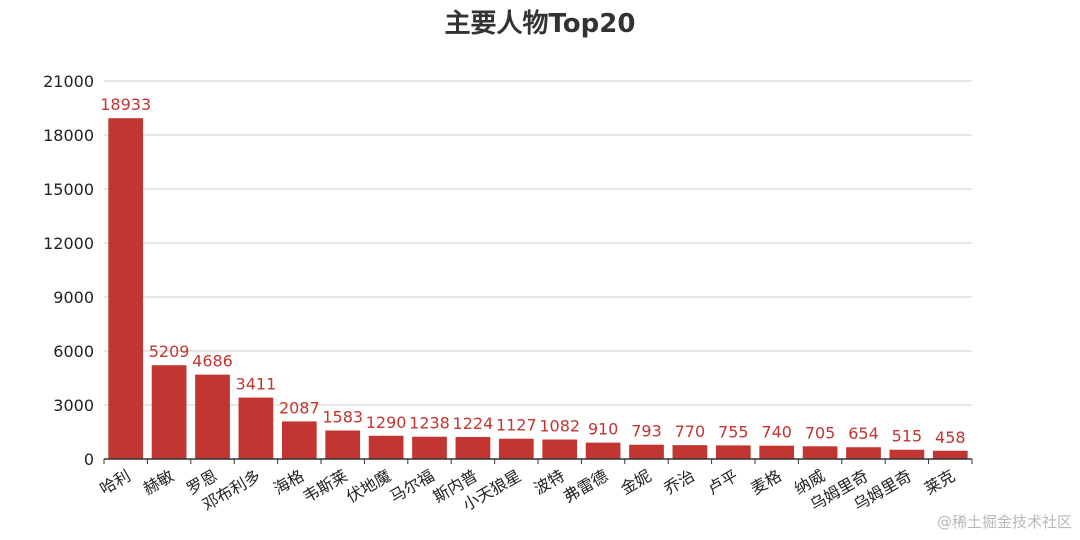 The image size is (1080, 540). Describe the element at coordinates (776, 432) in the screenshot. I see `data-label: 740` at that location.